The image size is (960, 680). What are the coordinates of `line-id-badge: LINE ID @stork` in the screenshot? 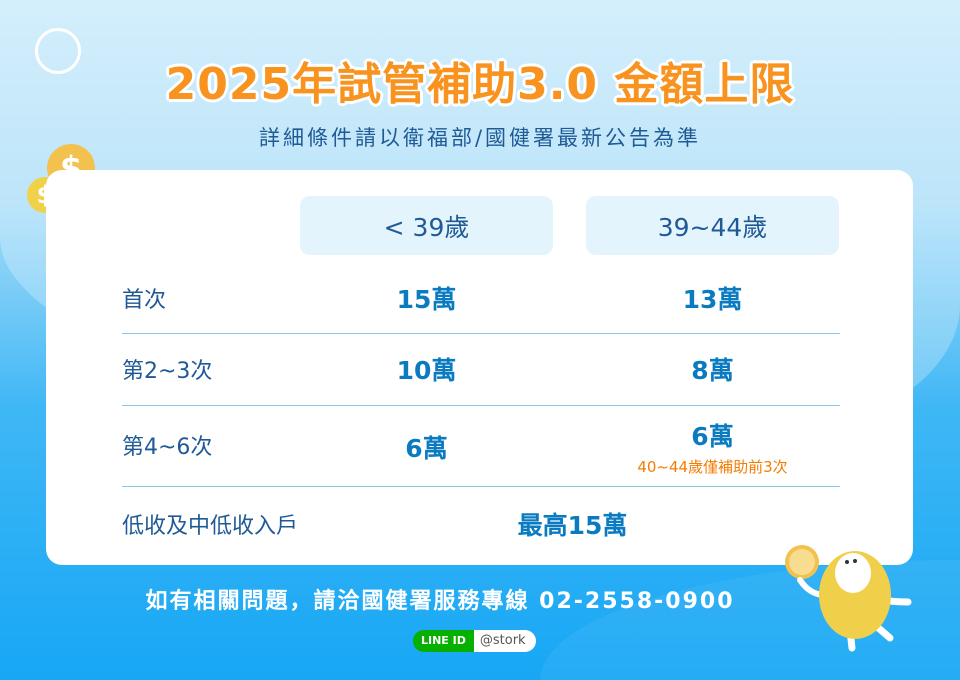 It's located at (474, 641).